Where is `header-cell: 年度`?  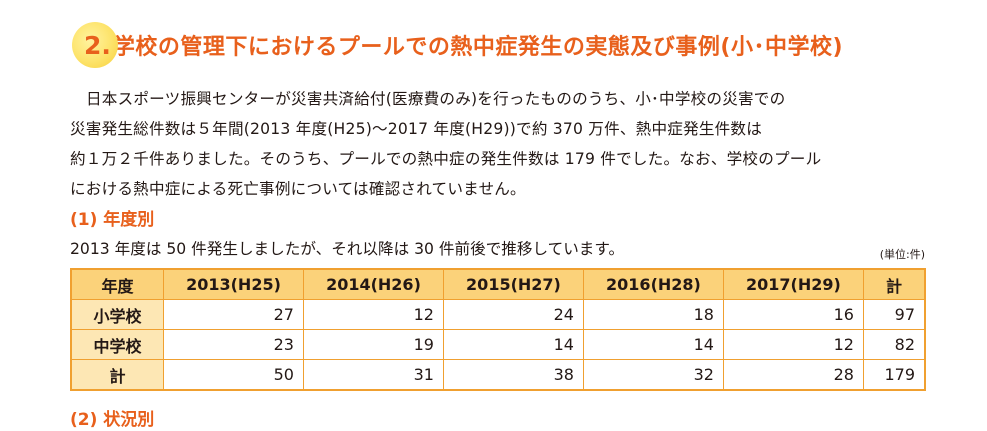 header-cell: 年度 is located at coordinates (117, 284).